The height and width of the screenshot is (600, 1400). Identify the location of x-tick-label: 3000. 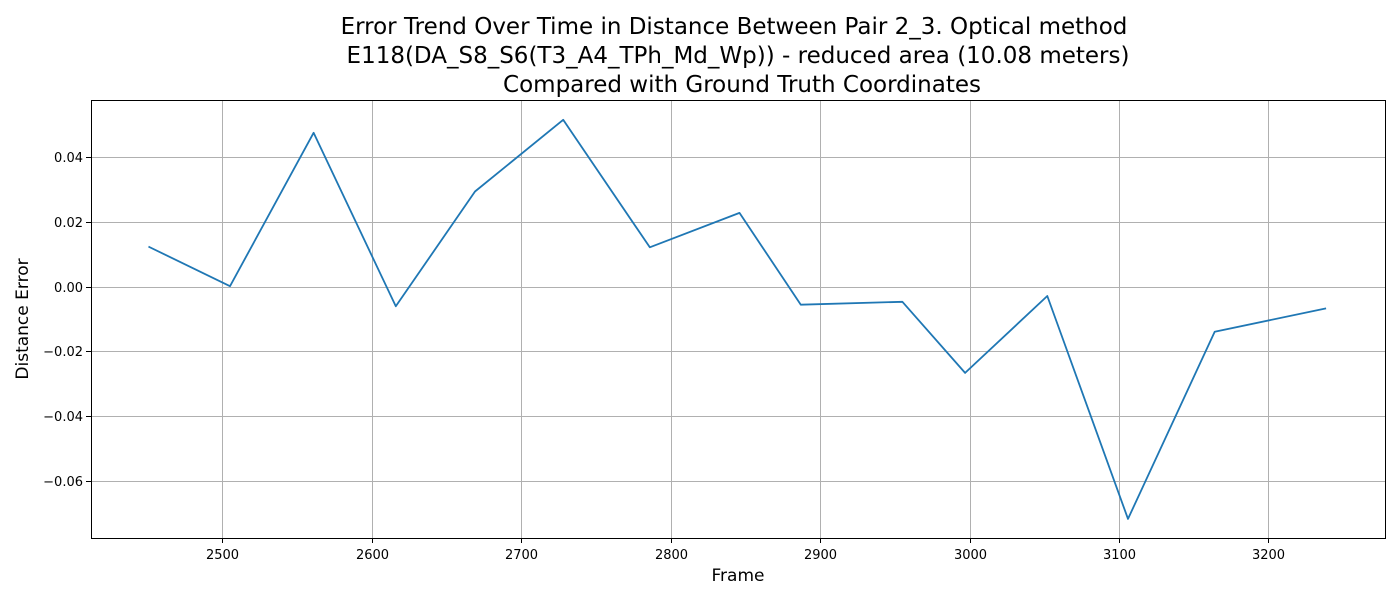
(970, 555).